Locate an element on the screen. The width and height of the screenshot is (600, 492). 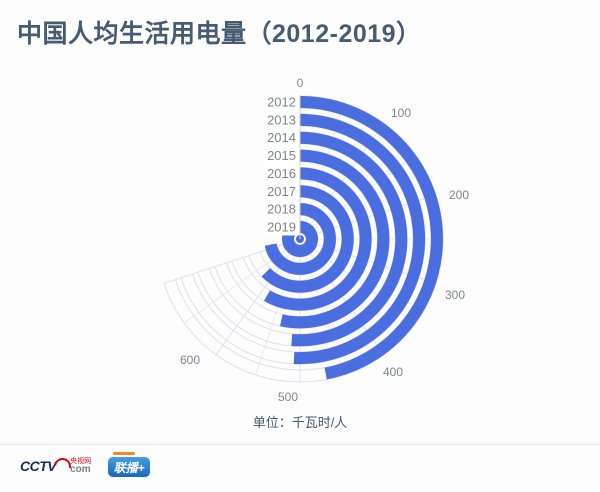
lianbo-plus-logo: 联播+ is located at coordinates (129, 465).